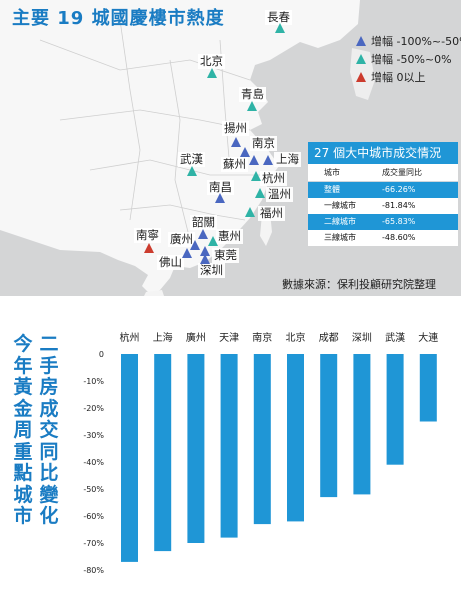  What do you see at coordinates (93, 408) in the screenshot?
I see `y-tick-label: -20%` at bounding box center [93, 408].